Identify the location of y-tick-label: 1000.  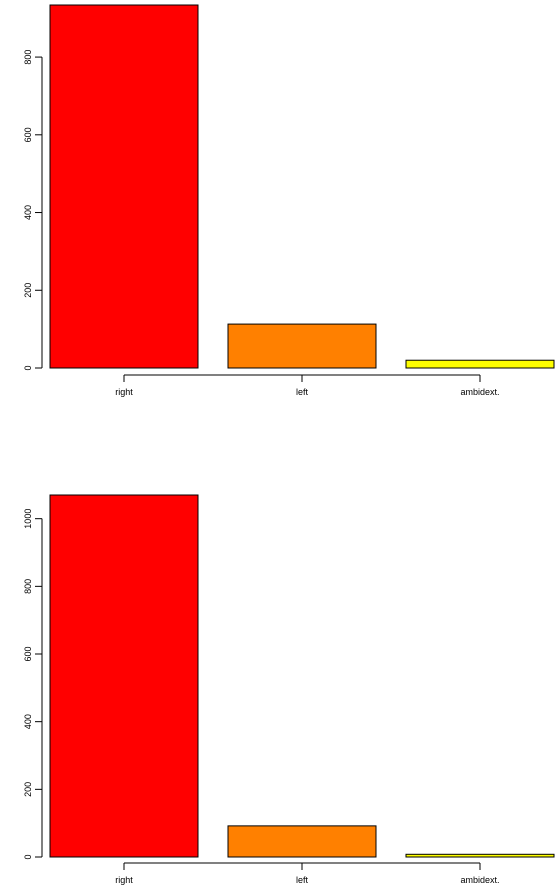
(28, 519).